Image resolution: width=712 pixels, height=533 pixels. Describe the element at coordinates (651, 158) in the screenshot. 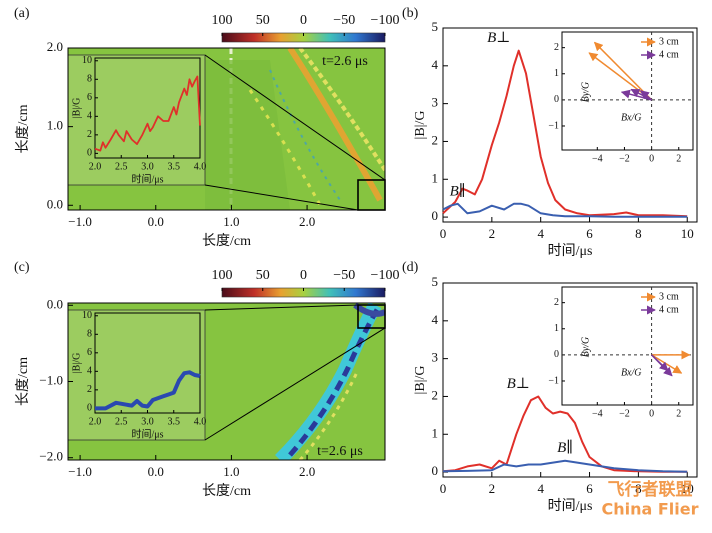

I see `x-tick-label: 0` at that location.